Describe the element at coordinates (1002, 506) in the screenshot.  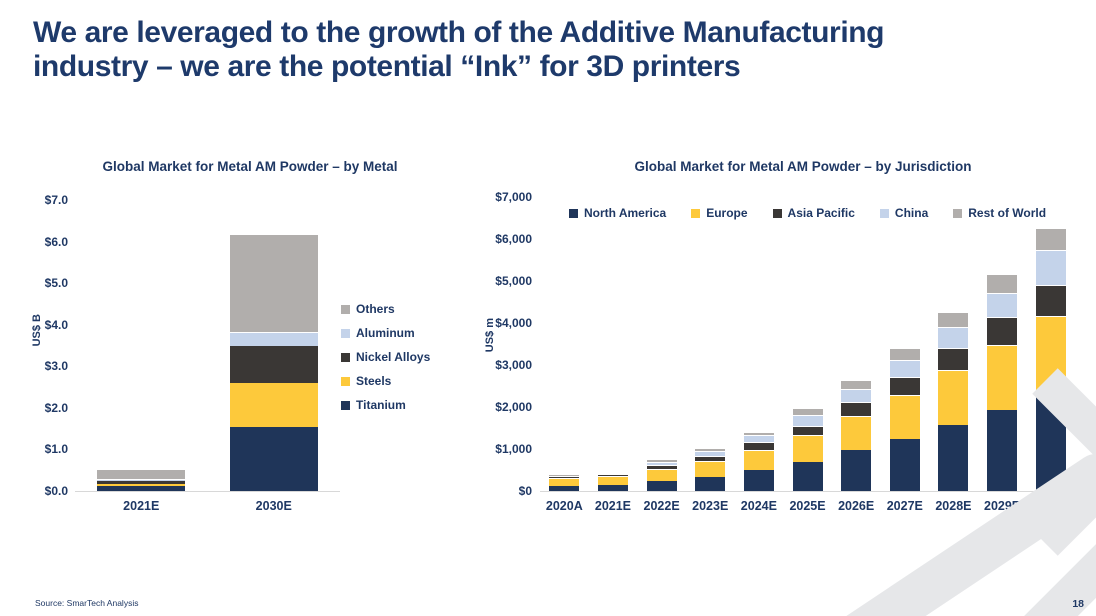
I see `x-axis-label: 2029E` at that location.